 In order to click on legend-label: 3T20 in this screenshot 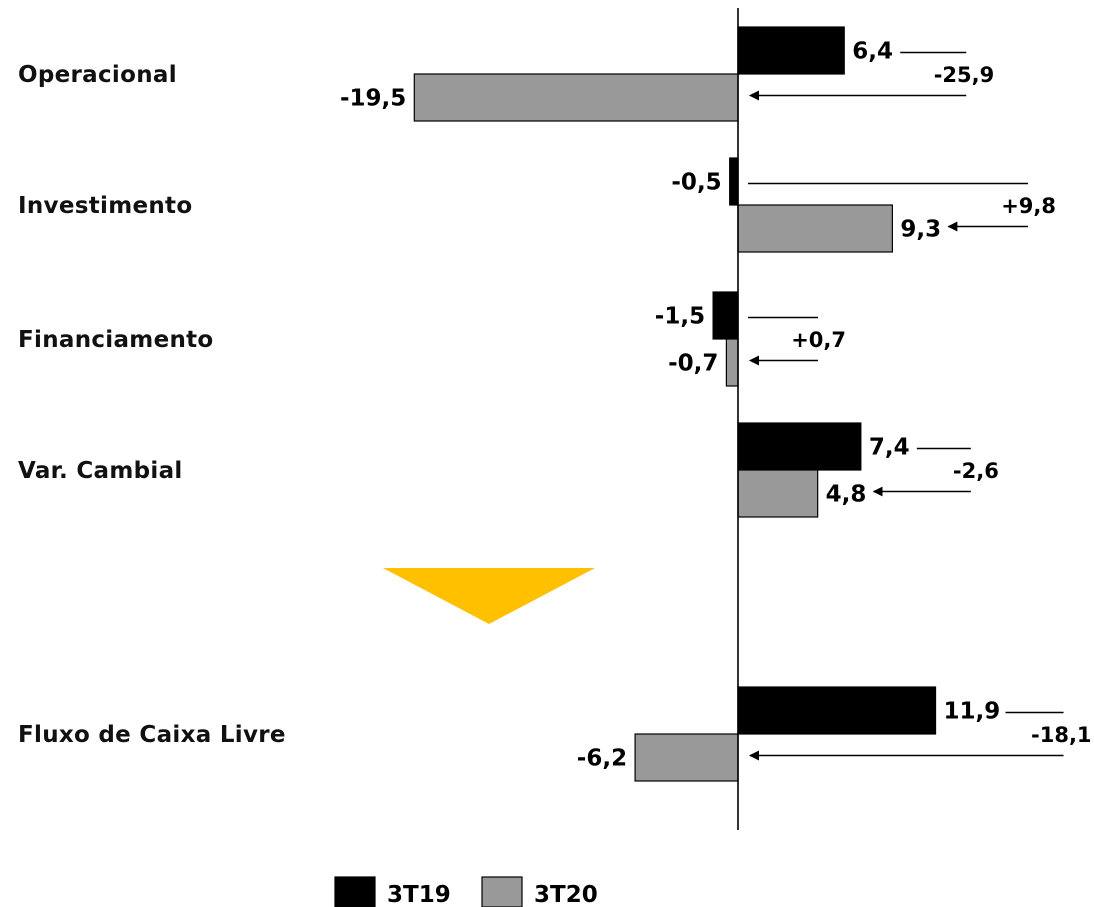, I will do `click(566, 894)`.